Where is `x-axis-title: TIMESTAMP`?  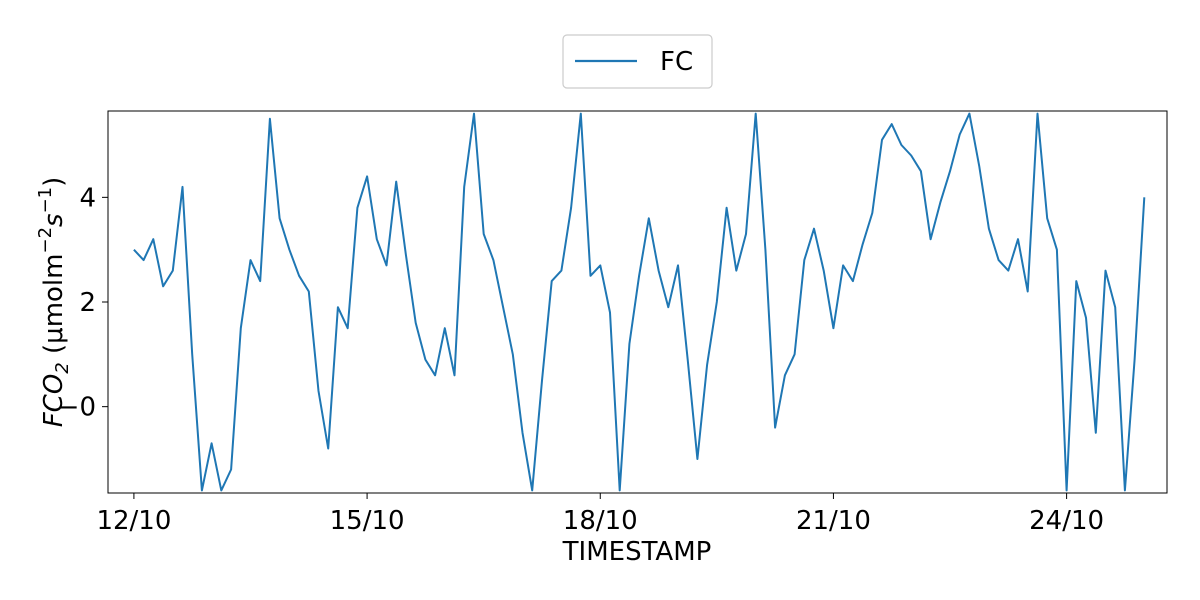
x-axis-title: TIMESTAMP is located at coordinates (637, 552).